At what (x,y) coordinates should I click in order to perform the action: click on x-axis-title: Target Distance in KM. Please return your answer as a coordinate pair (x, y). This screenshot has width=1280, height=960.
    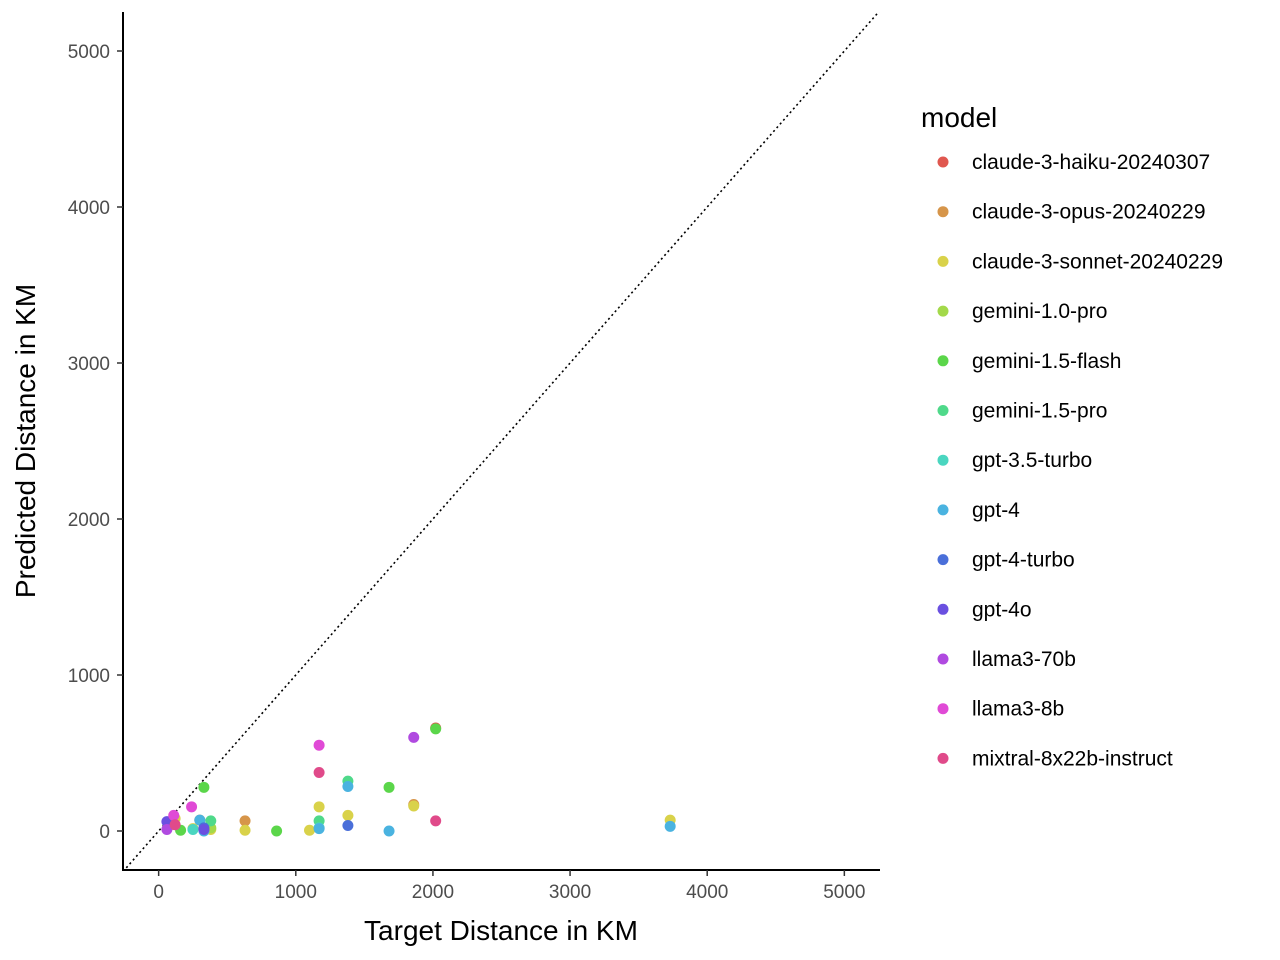
    Looking at the image, I should click on (501, 930).